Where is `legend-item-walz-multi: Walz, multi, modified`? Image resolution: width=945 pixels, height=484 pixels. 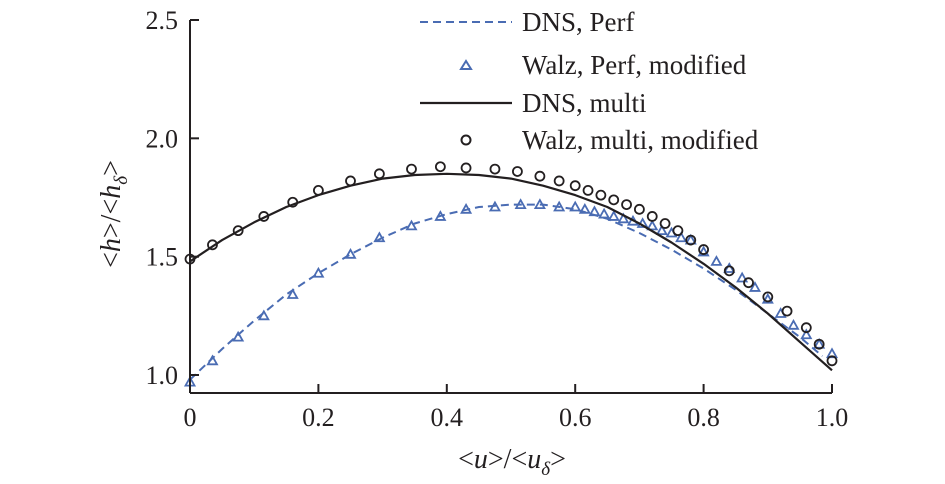 legend-item-walz-multi: Walz, multi, modified is located at coordinates (609, 140).